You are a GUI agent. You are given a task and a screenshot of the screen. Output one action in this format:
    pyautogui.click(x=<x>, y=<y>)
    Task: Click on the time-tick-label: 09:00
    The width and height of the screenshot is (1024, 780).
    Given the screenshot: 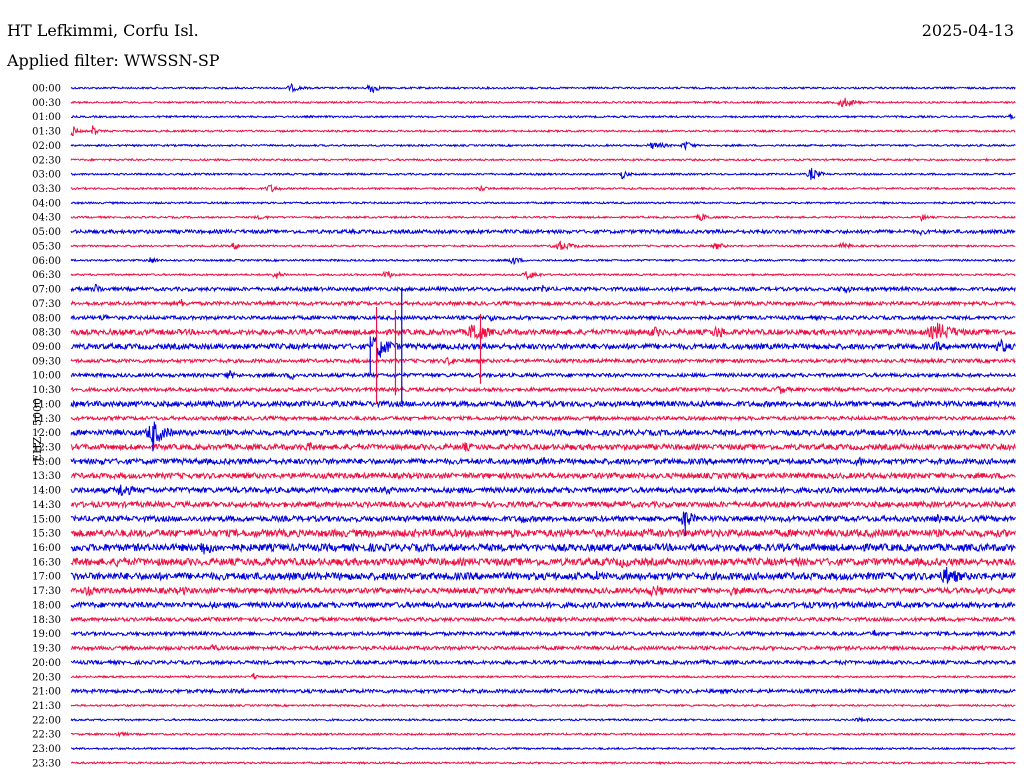 What is the action you would take?
    pyautogui.click(x=46, y=347)
    